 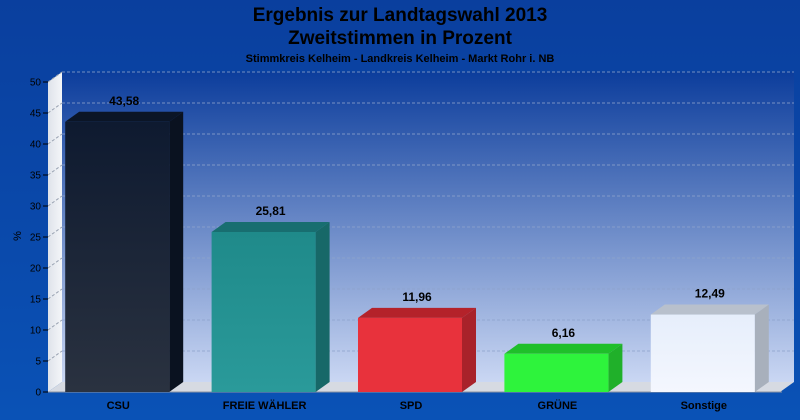 I want to click on x-tick-label: Sonstige, so click(x=704, y=406).